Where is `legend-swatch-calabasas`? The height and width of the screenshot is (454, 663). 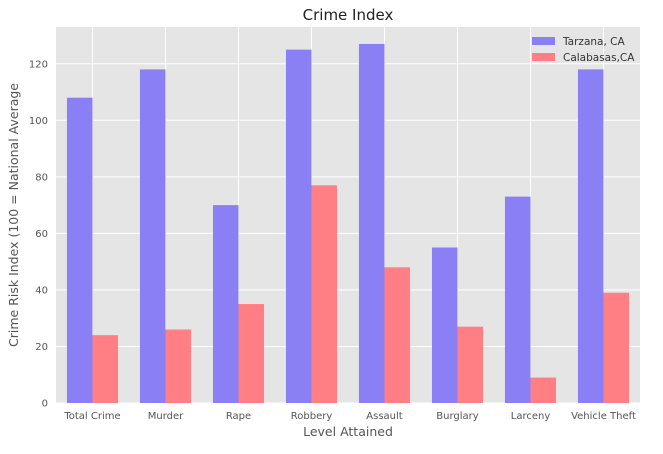 legend-swatch-calabasas is located at coordinates (543, 57).